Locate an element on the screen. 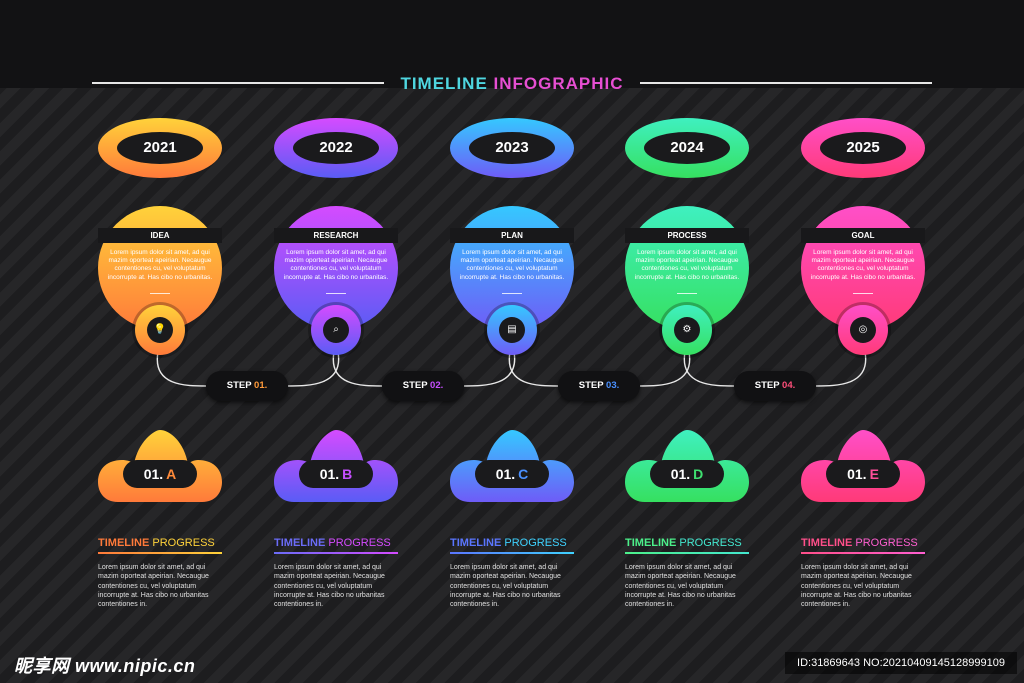 The height and width of the screenshot is (683, 1024). step-number: 02. is located at coordinates (437, 385).